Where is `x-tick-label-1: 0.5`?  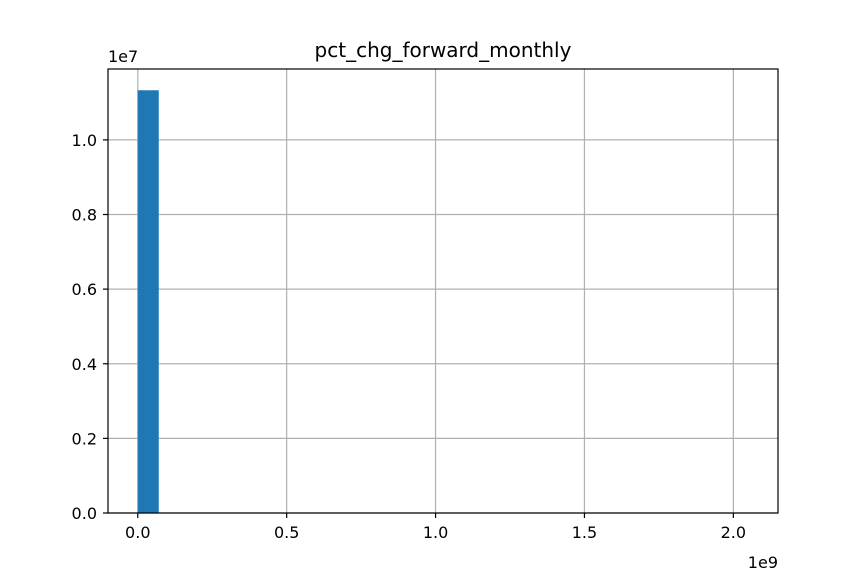 x-tick-label-1: 0.5 is located at coordinates (286, 532).